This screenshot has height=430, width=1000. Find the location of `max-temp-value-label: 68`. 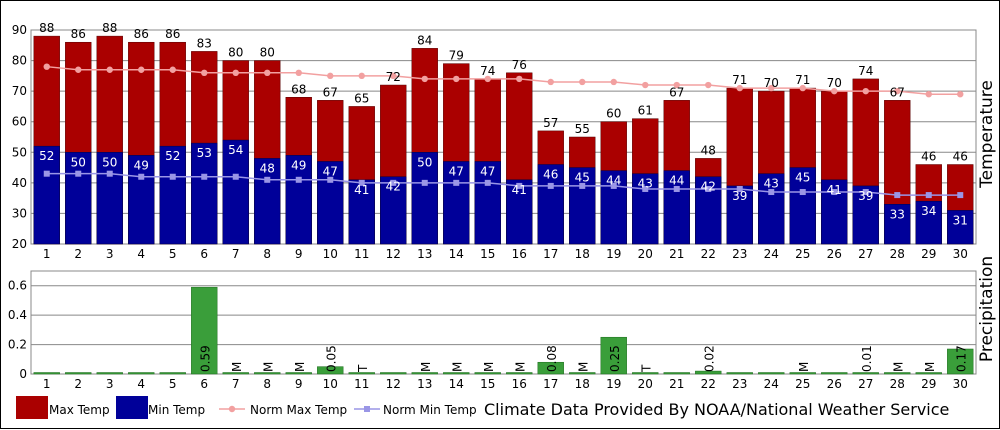

max-temp-value-label: 68 is located at coordinates (298, 89).